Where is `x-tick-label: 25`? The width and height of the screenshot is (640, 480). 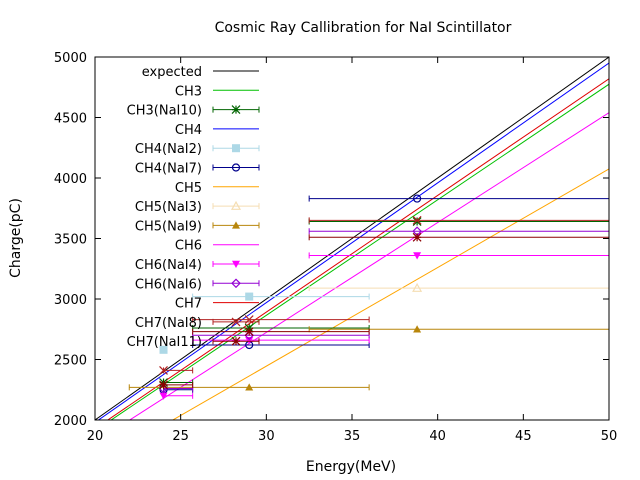 x-tick-label: 25 is located at coordinates (180, 436).